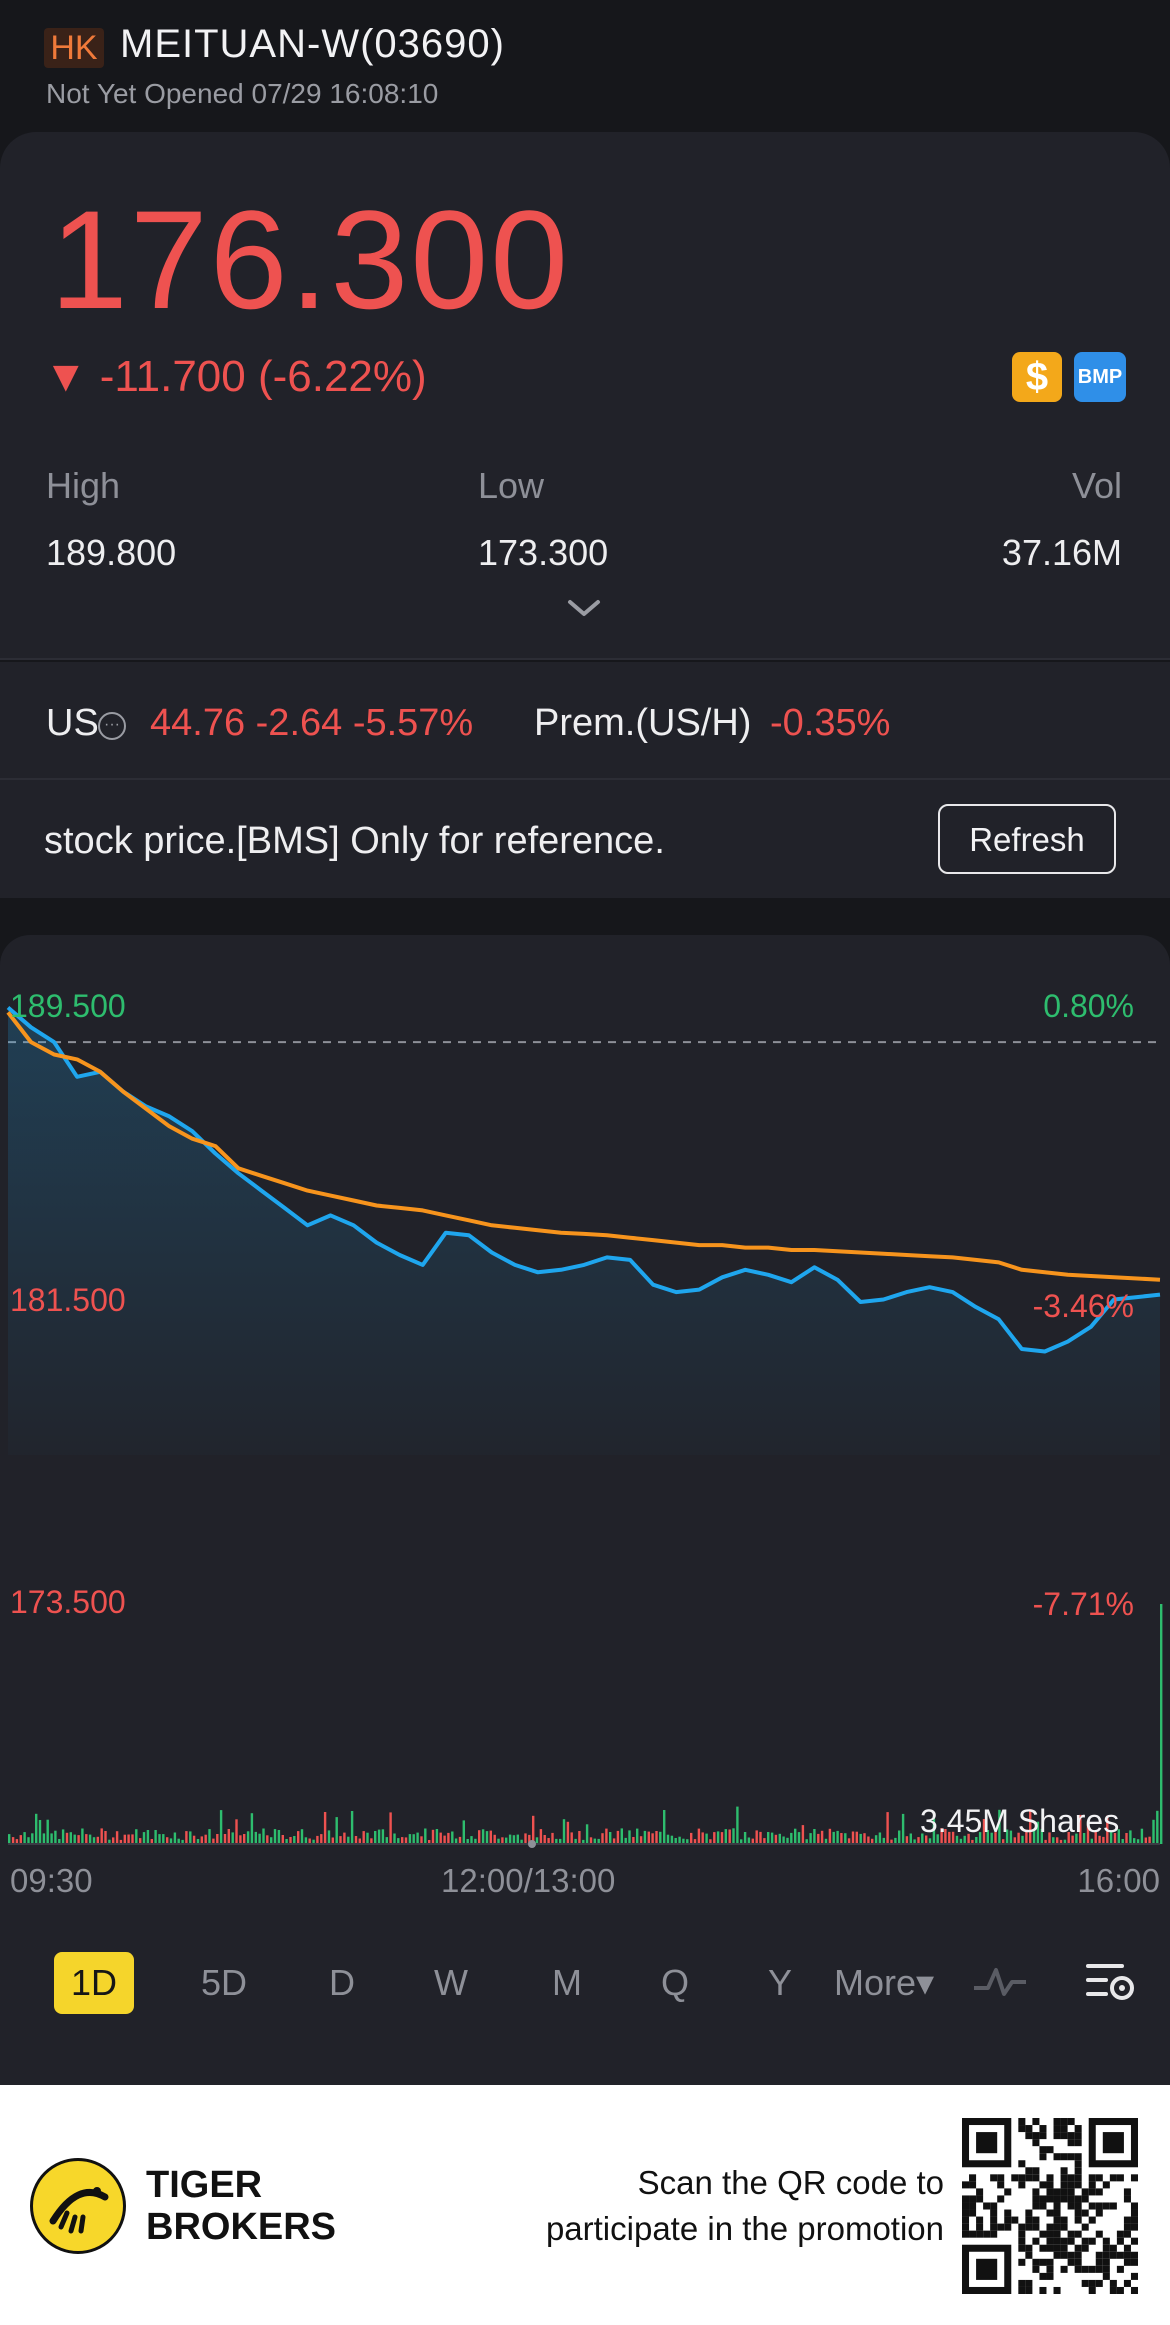 This screenshot has width=1170, height=2325. I want to click on adr-row, so click(585, 720).